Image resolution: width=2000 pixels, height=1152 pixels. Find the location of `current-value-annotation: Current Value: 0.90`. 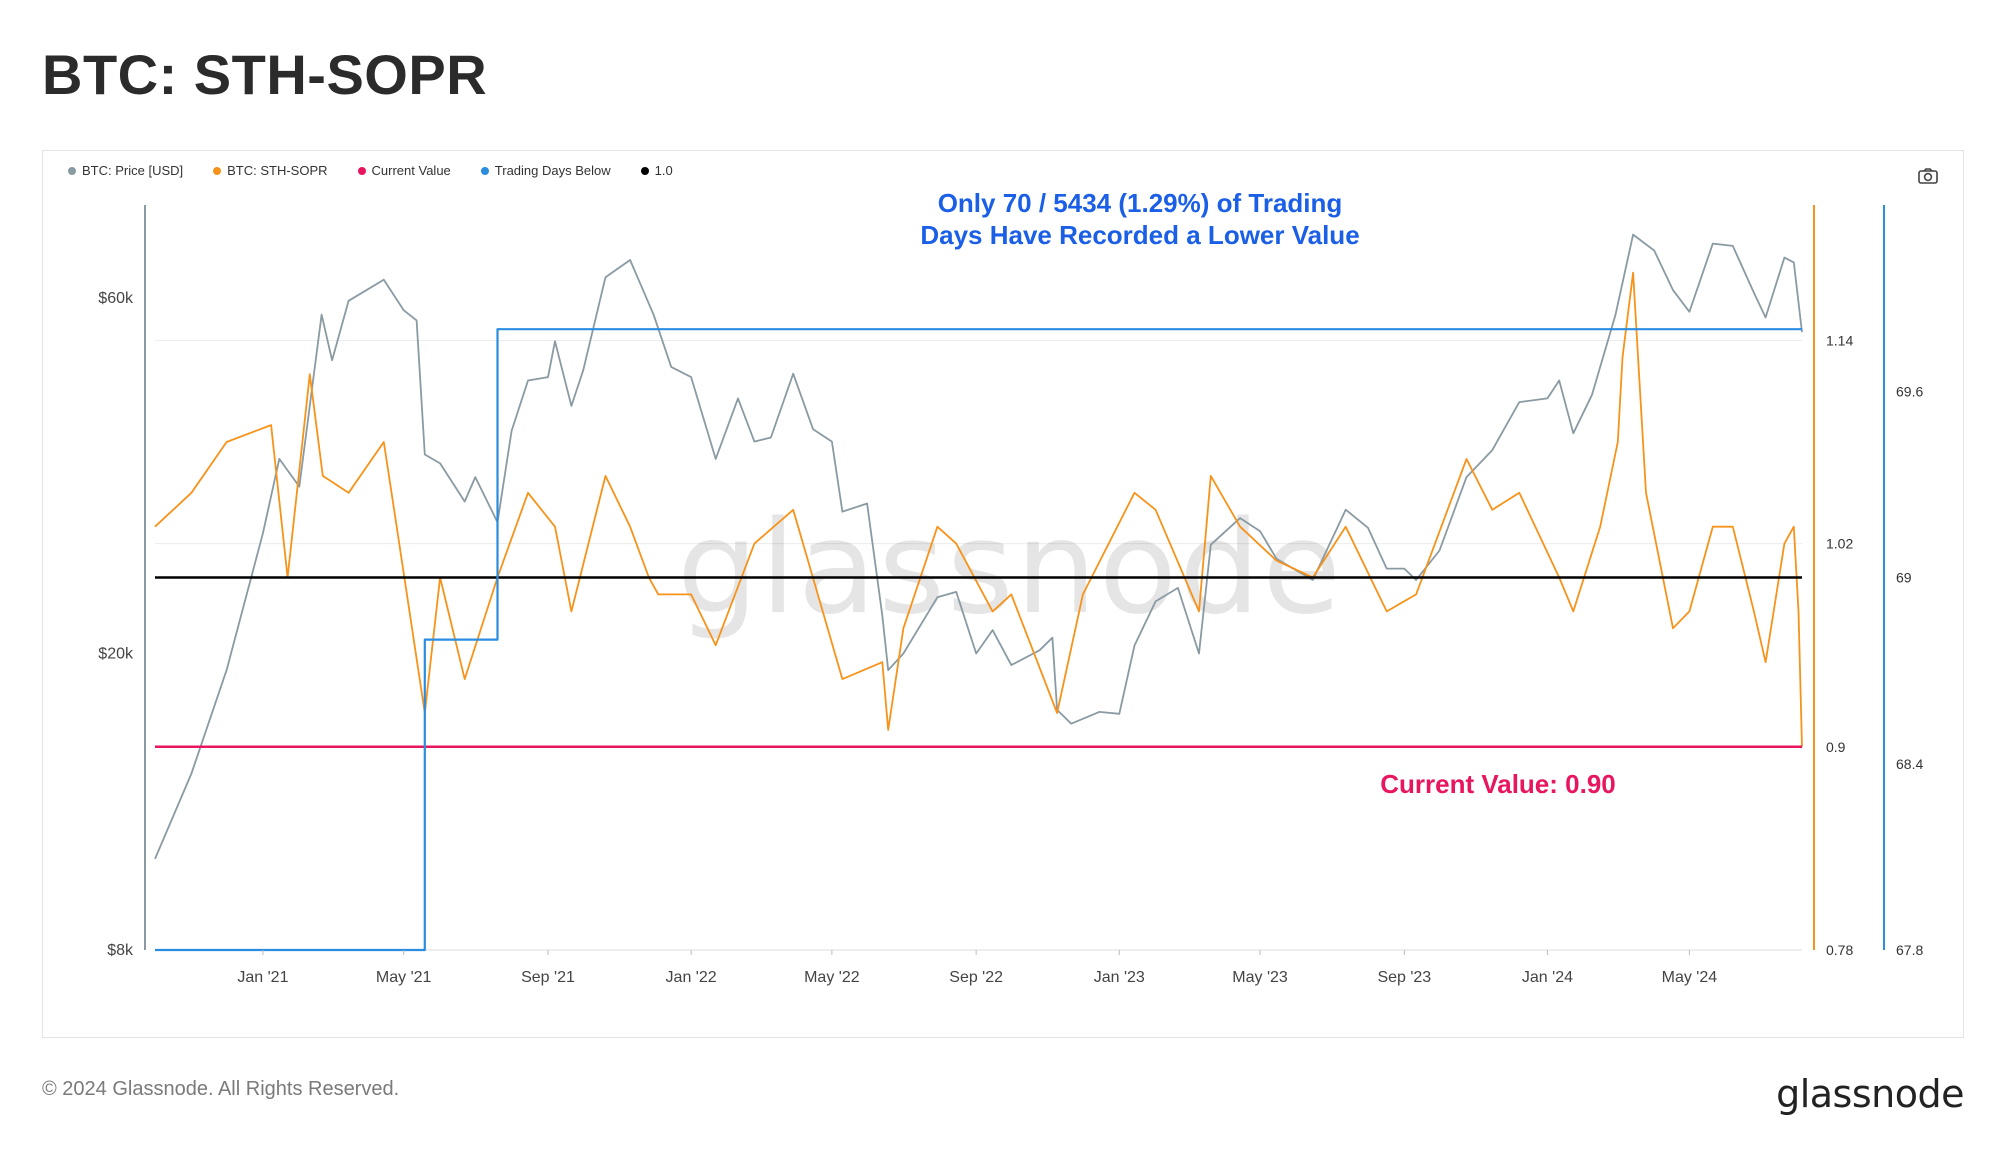

current-value-annotation: Current Value: 0.90 is located at coordinates (1498, 784).